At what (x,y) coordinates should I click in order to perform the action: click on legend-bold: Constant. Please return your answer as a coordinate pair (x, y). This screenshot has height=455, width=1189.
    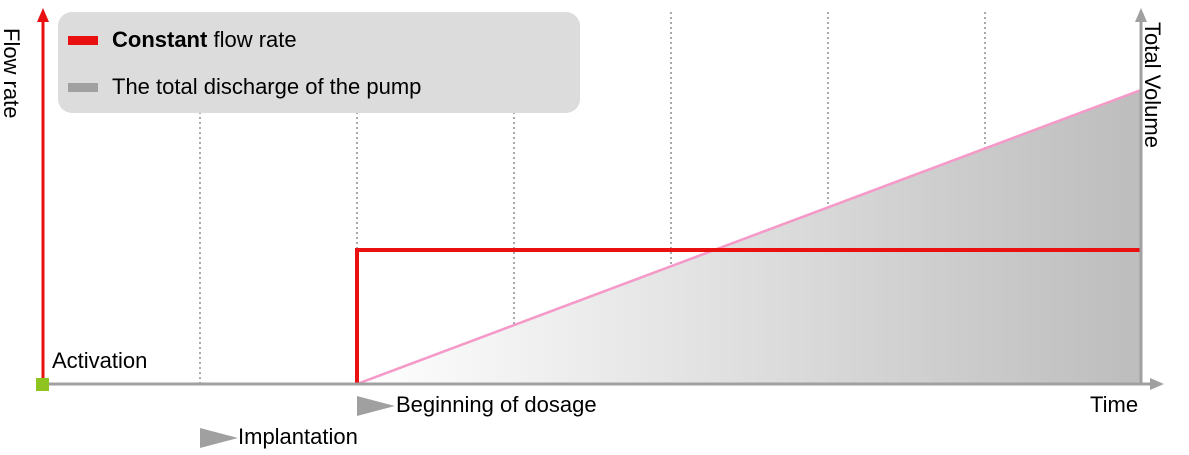
    Looking at the image, I should click on (160, 39).